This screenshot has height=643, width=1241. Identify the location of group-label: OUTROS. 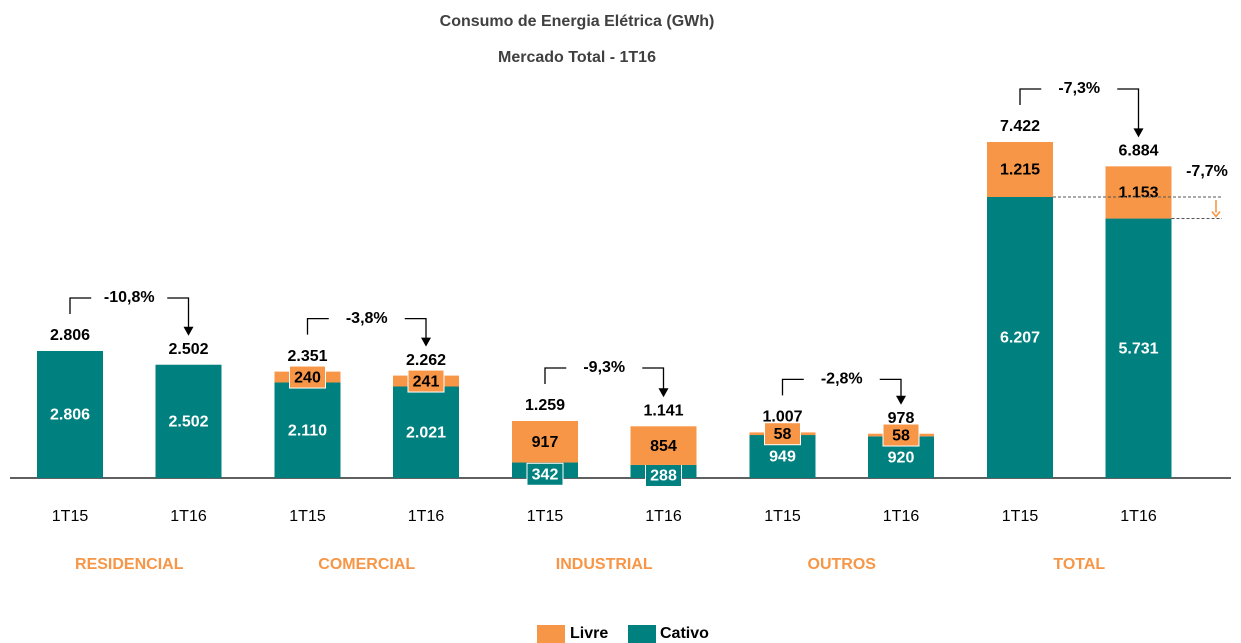
(842, 564).